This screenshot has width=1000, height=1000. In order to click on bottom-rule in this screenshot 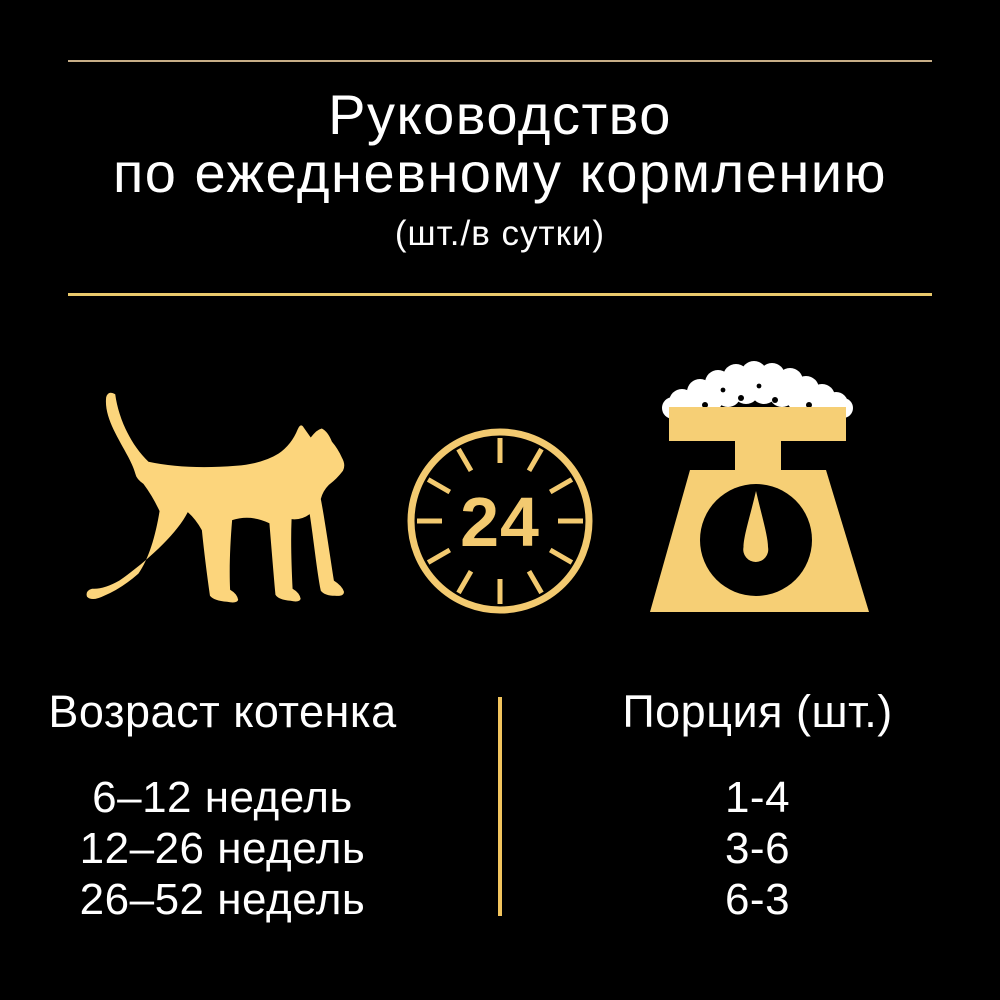, I will do `click(500, 294)`.